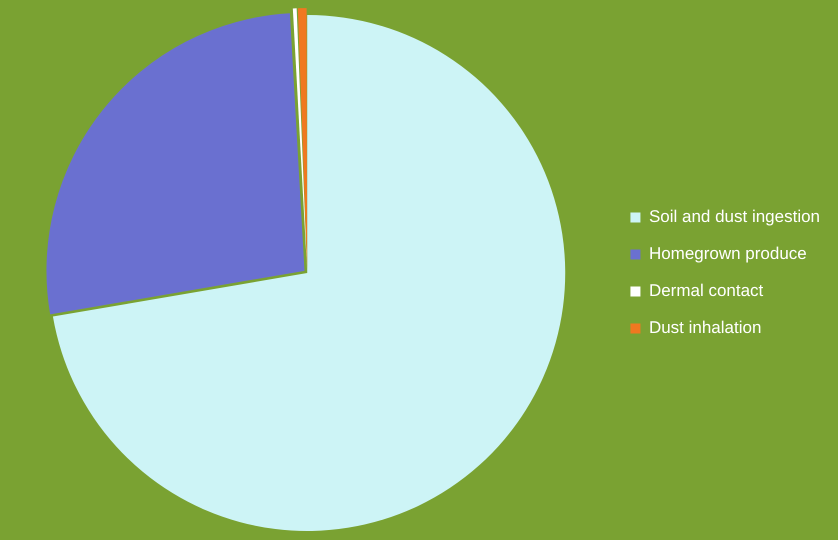 The image size is (838, 540). Describe the element at coordinates (727, 254) in the screenshot. I see `legend-label: Homegrown produce` at that location.